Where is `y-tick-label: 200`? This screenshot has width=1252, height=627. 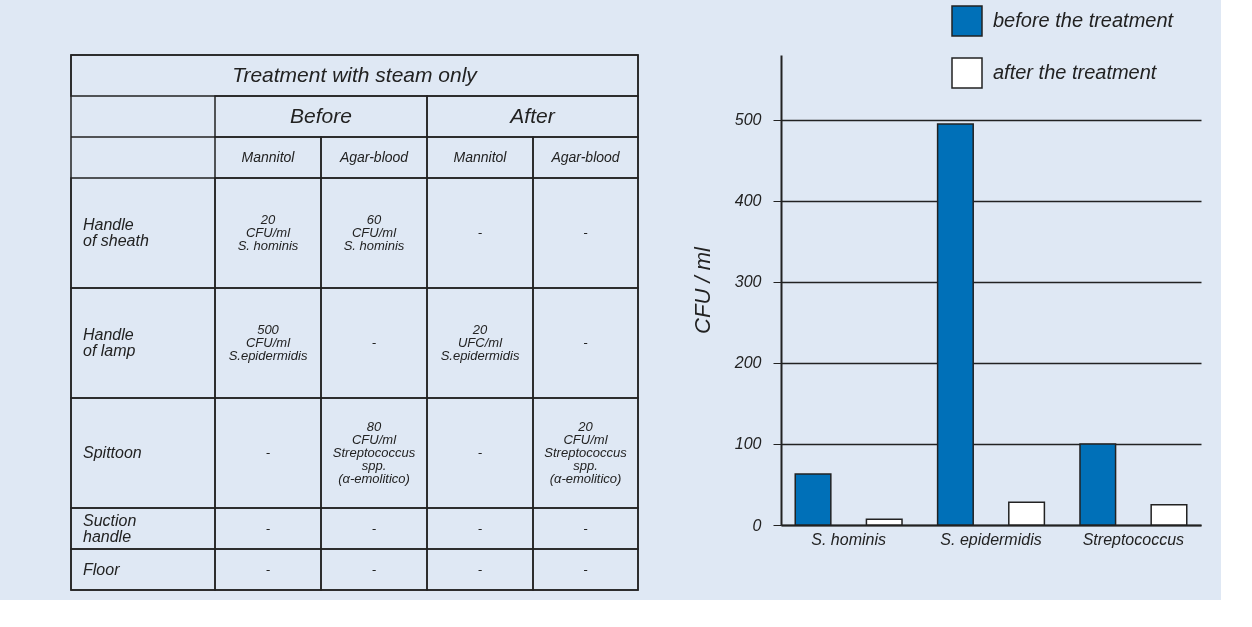 y-tick-label: 200 is located at coordinates (747, 363).